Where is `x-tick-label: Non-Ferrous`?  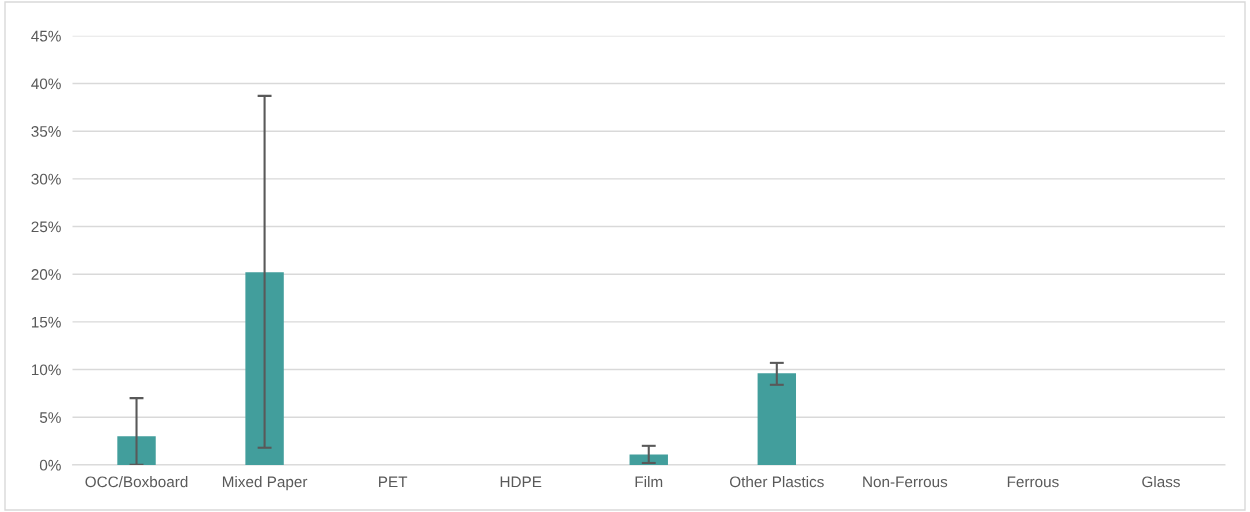
x-tick-label: Non-Ferrous is located at coordinates (905, 482).